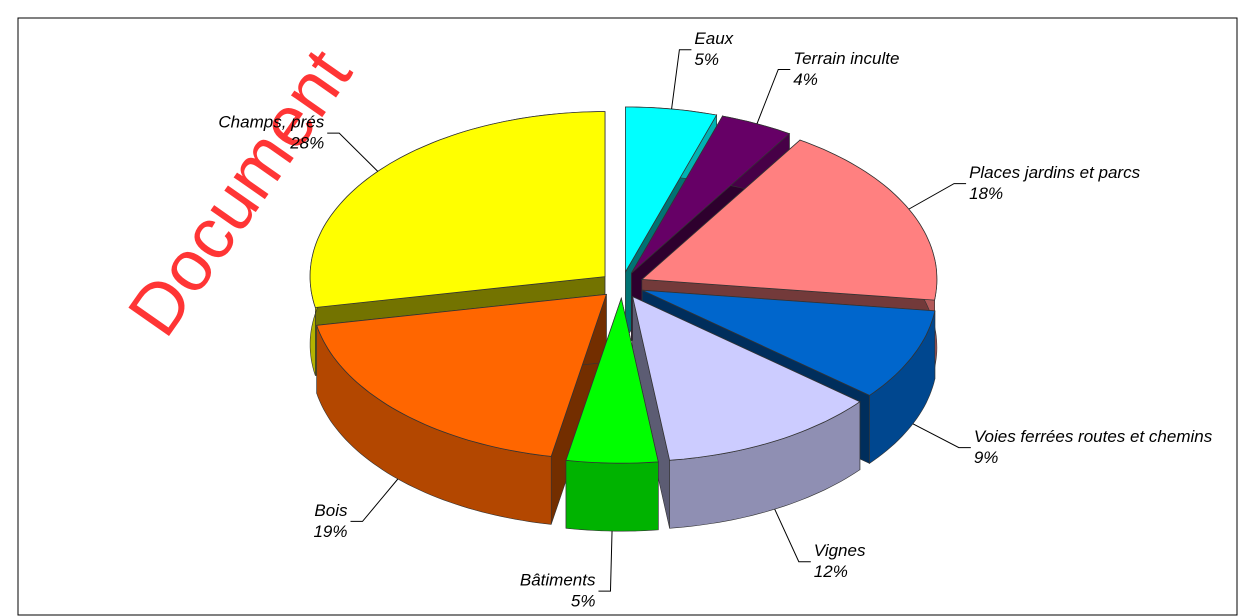 The height and width of the screenshot is (616, 1256). Describe the element at coordinates (330, 531) in the screenshot. I see `value-label: 19%` at that location.